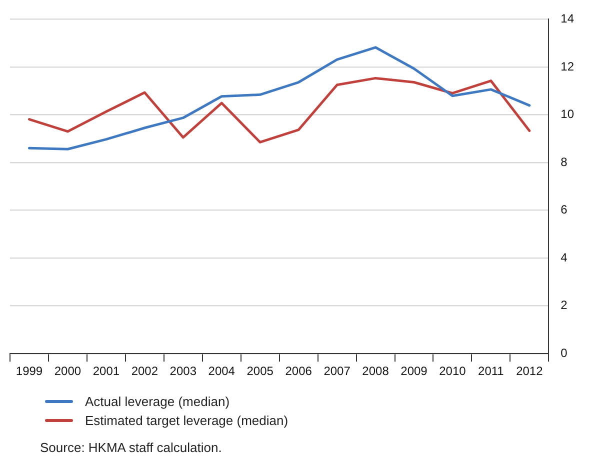 This screenshot has height=464, width=592. I want to click on x-tick-label: 2001, so click(106, 371).